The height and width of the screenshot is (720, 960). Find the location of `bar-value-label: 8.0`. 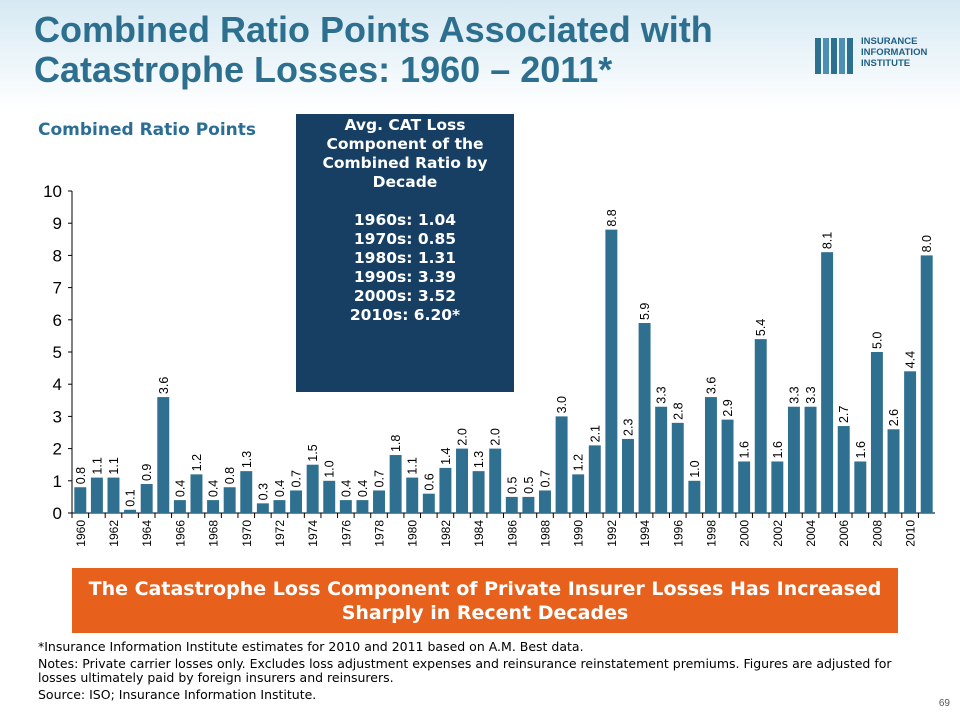

bar-value-label: 8.0 is located at coordinates (927, 243).